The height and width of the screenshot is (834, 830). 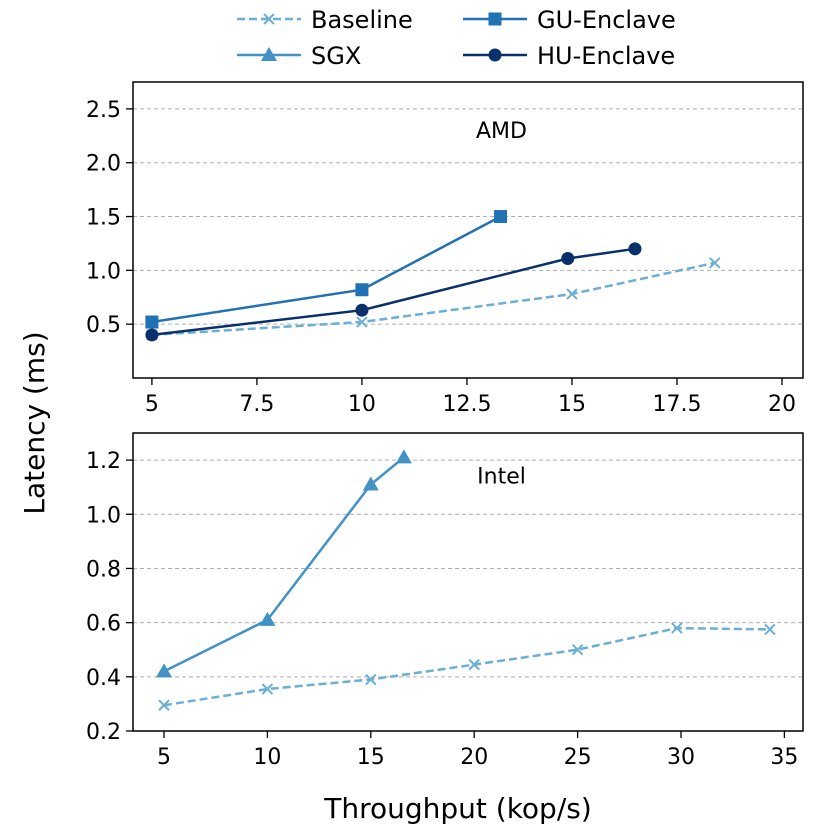 I want to click on series-hu-enclave, so click(x=393, y=292).